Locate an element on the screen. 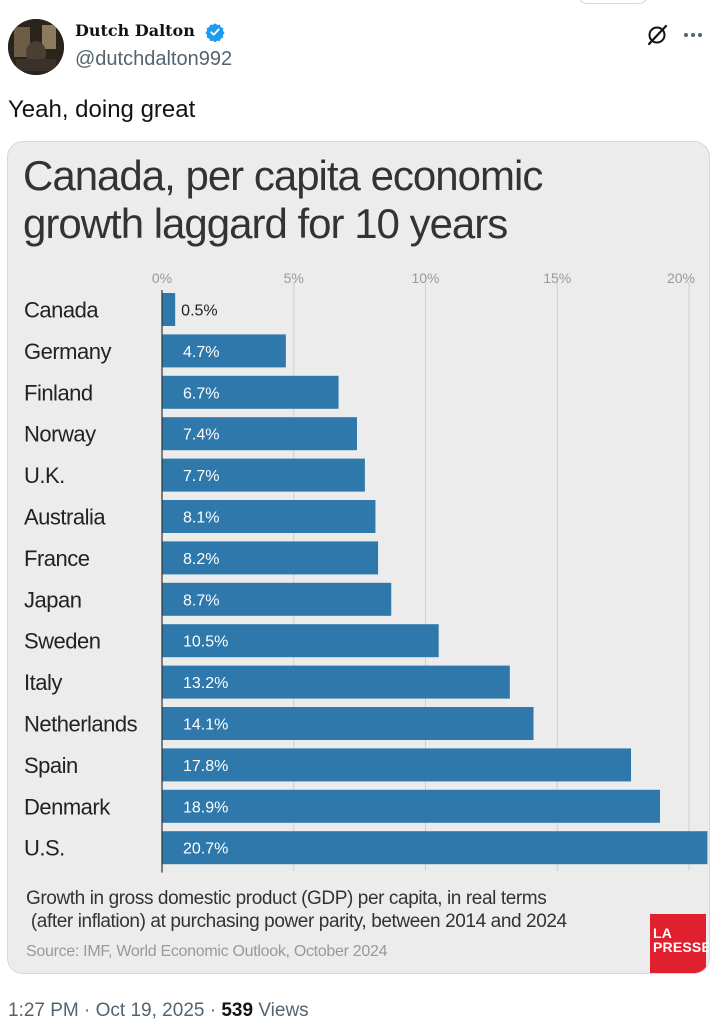 Image resolution: width=727 pixels, height=1028 pixels. logo-line: PRESSE is located at coordinates (681, 947).